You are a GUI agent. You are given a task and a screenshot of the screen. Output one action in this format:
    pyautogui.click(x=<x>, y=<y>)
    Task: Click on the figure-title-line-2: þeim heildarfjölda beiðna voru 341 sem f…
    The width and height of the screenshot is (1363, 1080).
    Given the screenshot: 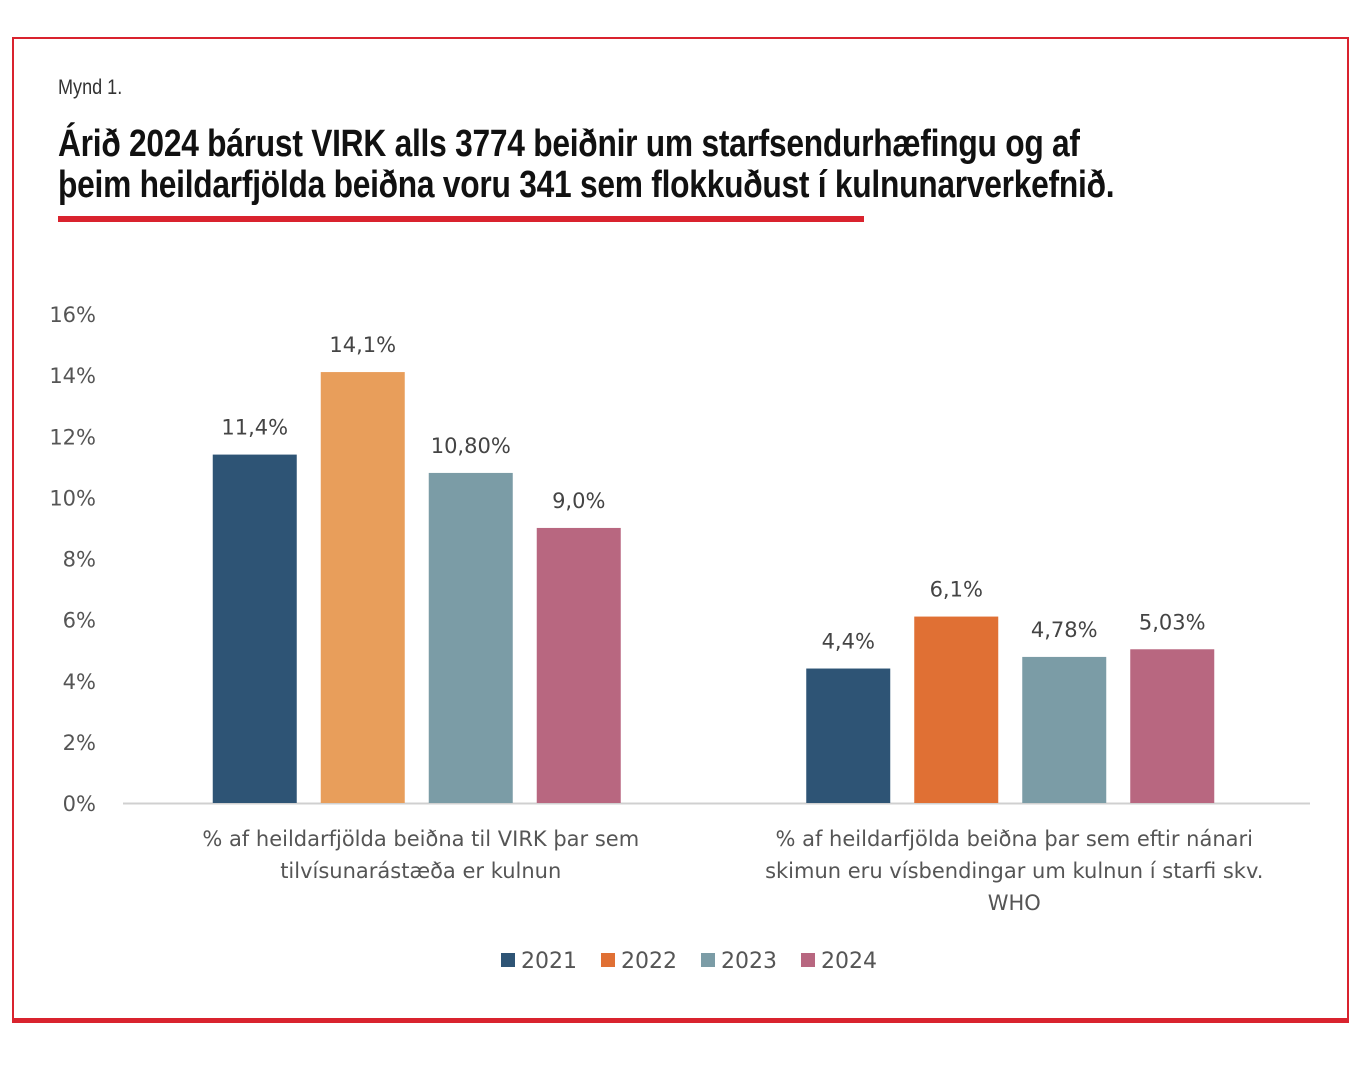 What is the action you would take?
    pyautogui.click(x=586, y=185)
    